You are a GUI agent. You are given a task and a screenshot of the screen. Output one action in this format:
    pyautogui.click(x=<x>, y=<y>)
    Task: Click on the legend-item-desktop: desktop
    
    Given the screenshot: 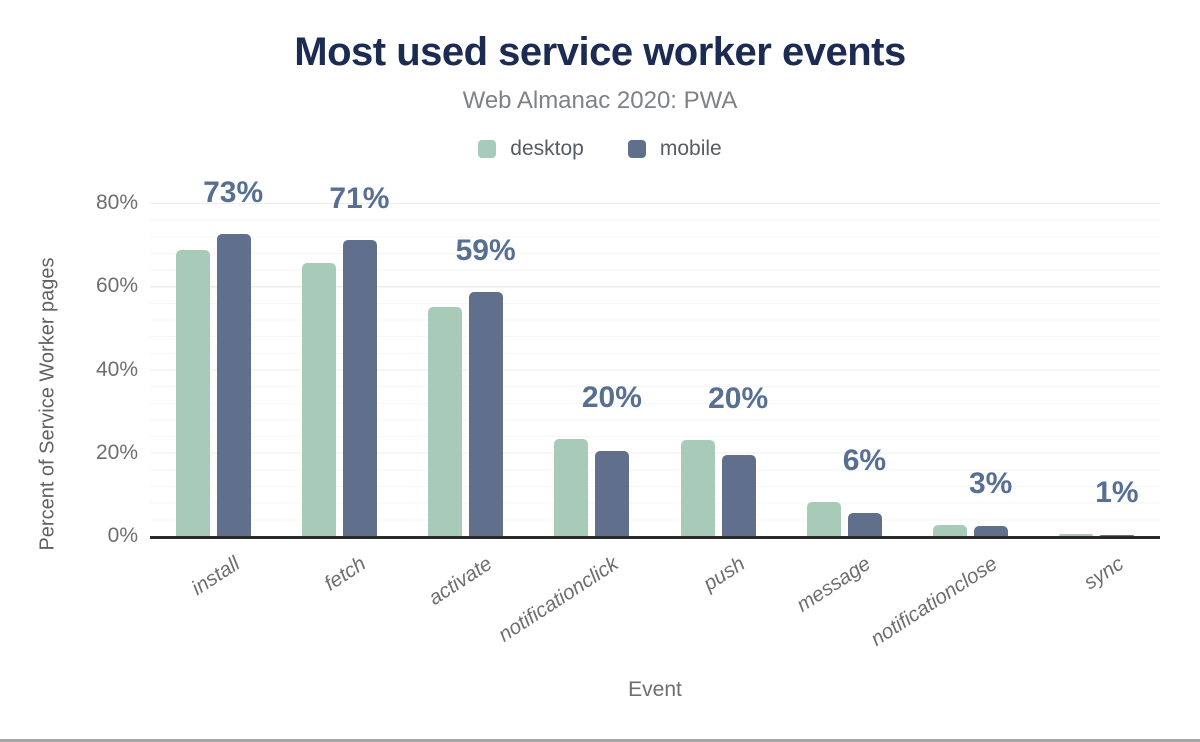 What is the action you would take?
    pyautogui.click(x=531, y=149)
    